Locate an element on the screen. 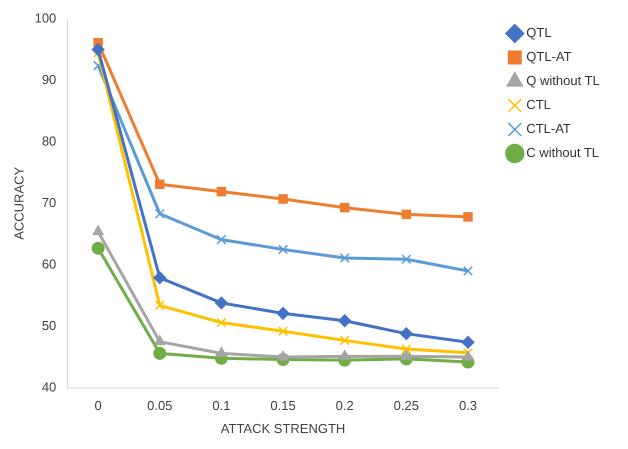 The image size is (628, 449). x-tick-label: 0.1 is located at coordinates (221, 406).